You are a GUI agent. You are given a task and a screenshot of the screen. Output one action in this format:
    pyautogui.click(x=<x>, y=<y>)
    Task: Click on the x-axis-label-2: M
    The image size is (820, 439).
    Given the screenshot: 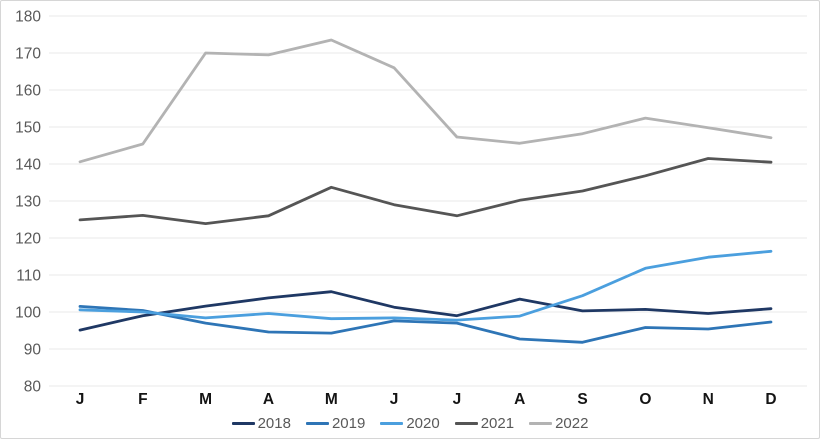 What is the action you would take?
    pyautogui.click(x=205, y=399)
    